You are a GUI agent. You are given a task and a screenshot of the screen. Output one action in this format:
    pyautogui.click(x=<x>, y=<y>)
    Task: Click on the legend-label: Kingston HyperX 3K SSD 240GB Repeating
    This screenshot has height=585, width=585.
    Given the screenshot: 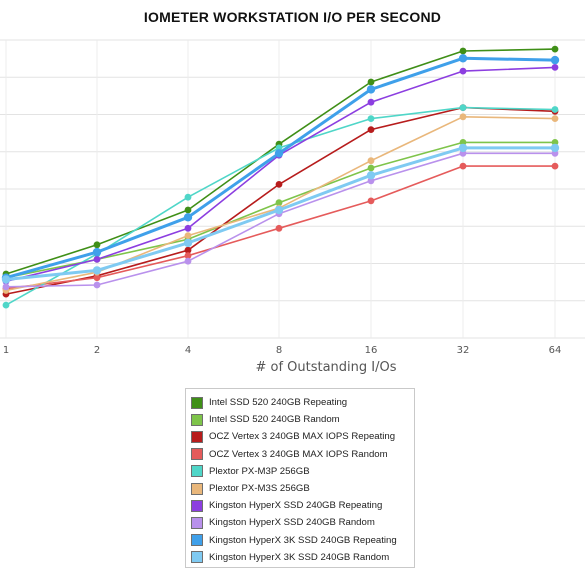 What is the action you would take?
    pyautogui.click(x=303, y=540)
    